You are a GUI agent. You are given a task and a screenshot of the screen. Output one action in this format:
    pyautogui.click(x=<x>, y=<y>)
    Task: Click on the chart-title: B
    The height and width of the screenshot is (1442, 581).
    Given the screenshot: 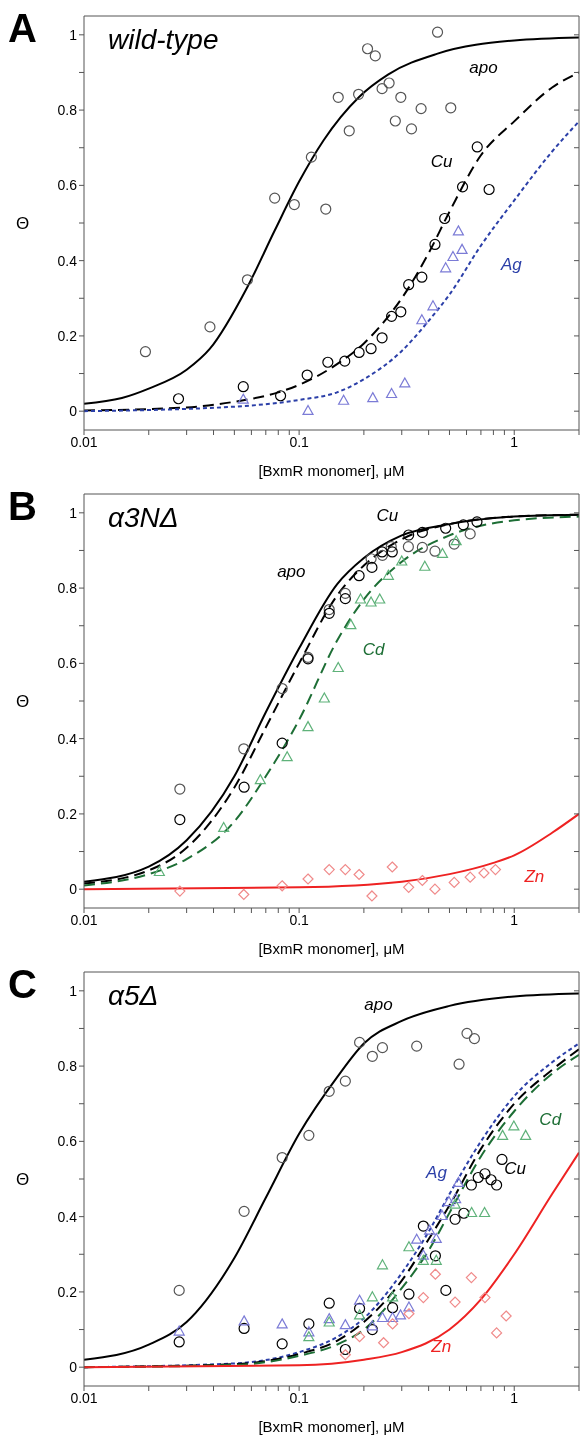 What is the action you would take?
    pyautogui.click(x=22, y=506)
    